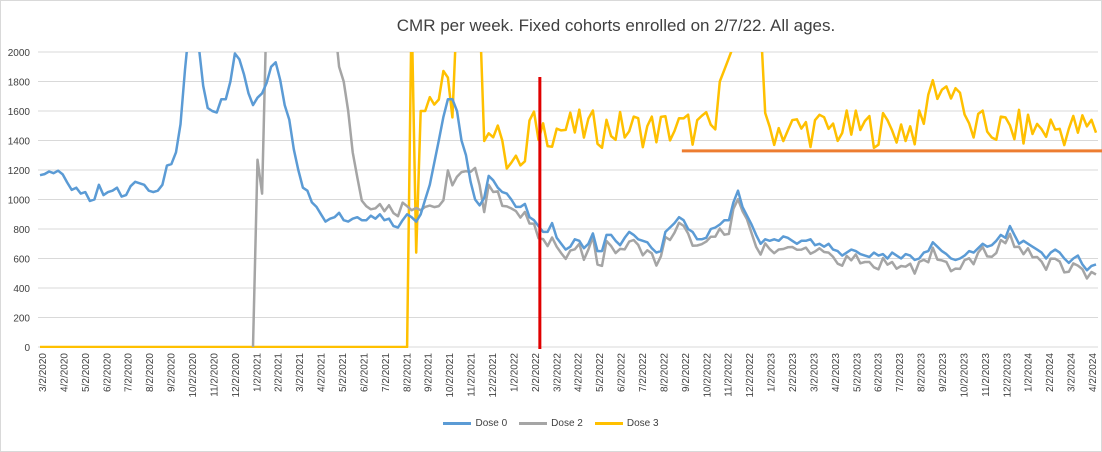  I want to click on x-tick-label: 5/2/2020, so click(86, 372).